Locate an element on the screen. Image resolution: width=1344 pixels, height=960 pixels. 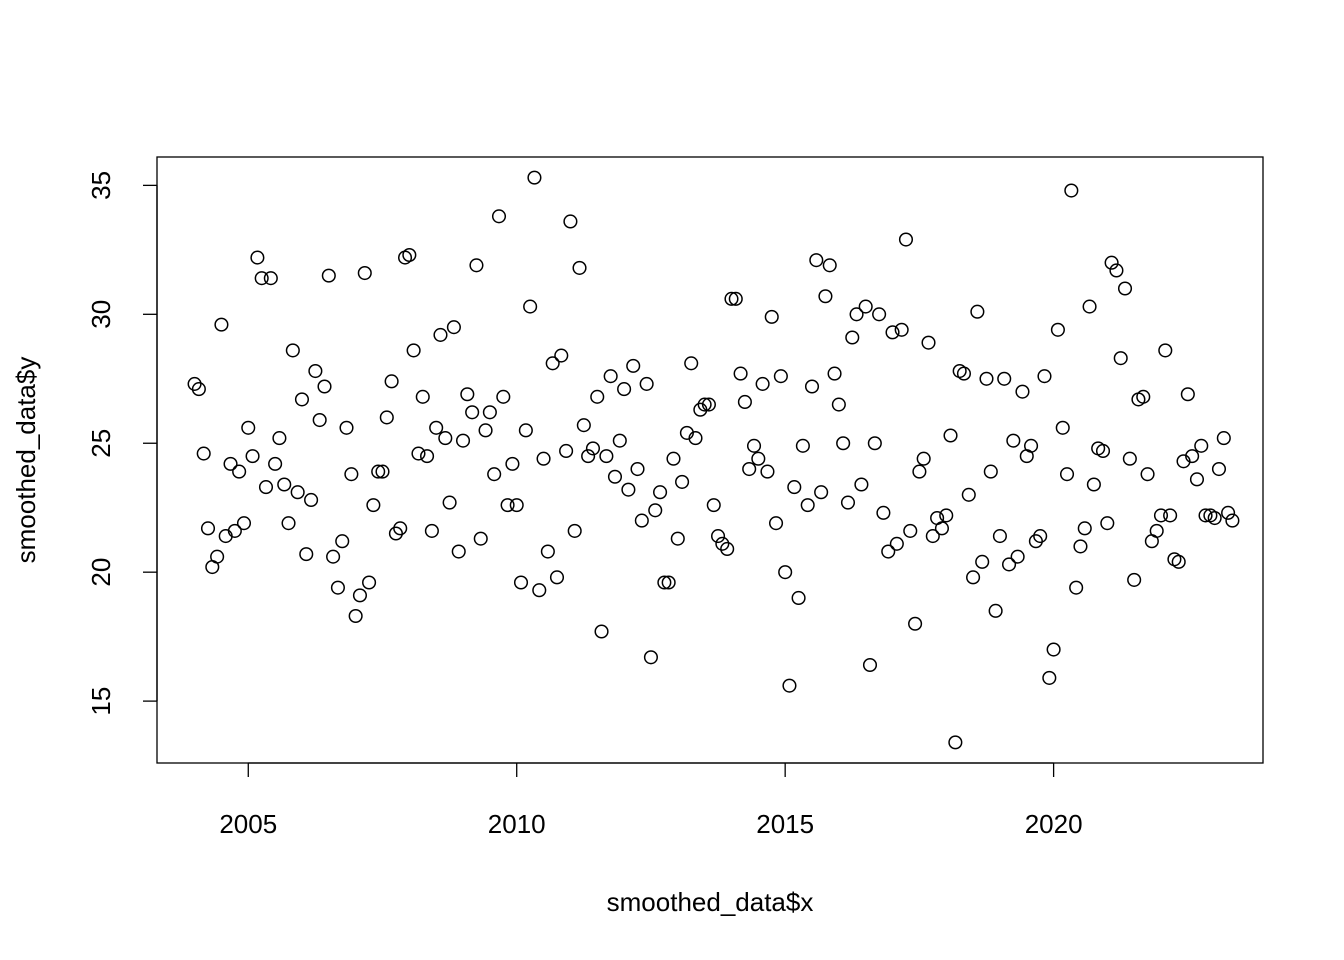
x-axis-title: smoothed_data$x is located at coordinates (710, 902).